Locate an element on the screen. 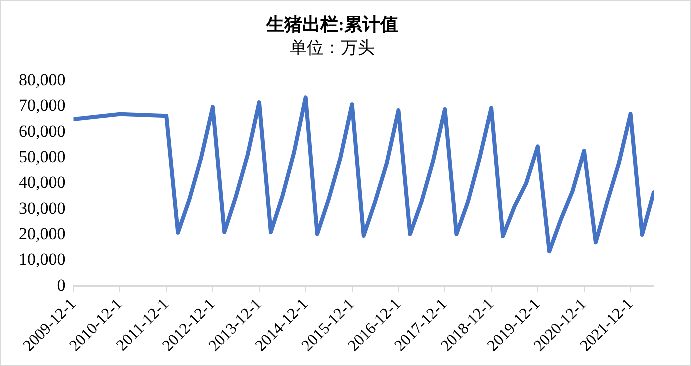  y-tick-label: 80,000 is located at coordinates (42, 80).